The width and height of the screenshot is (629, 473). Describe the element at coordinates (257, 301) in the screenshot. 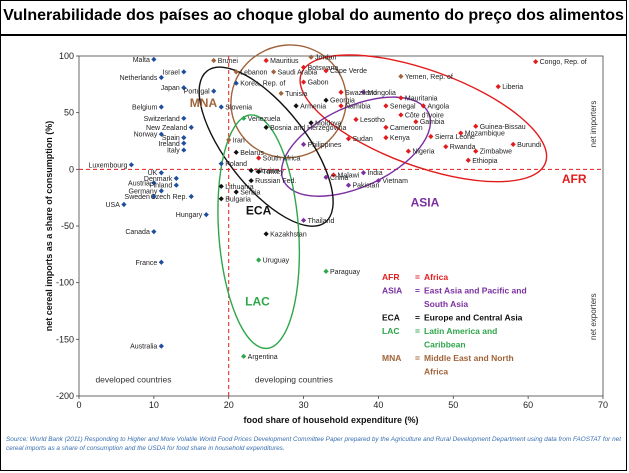

I see `ellipse-label-lac: LAC` at that location.